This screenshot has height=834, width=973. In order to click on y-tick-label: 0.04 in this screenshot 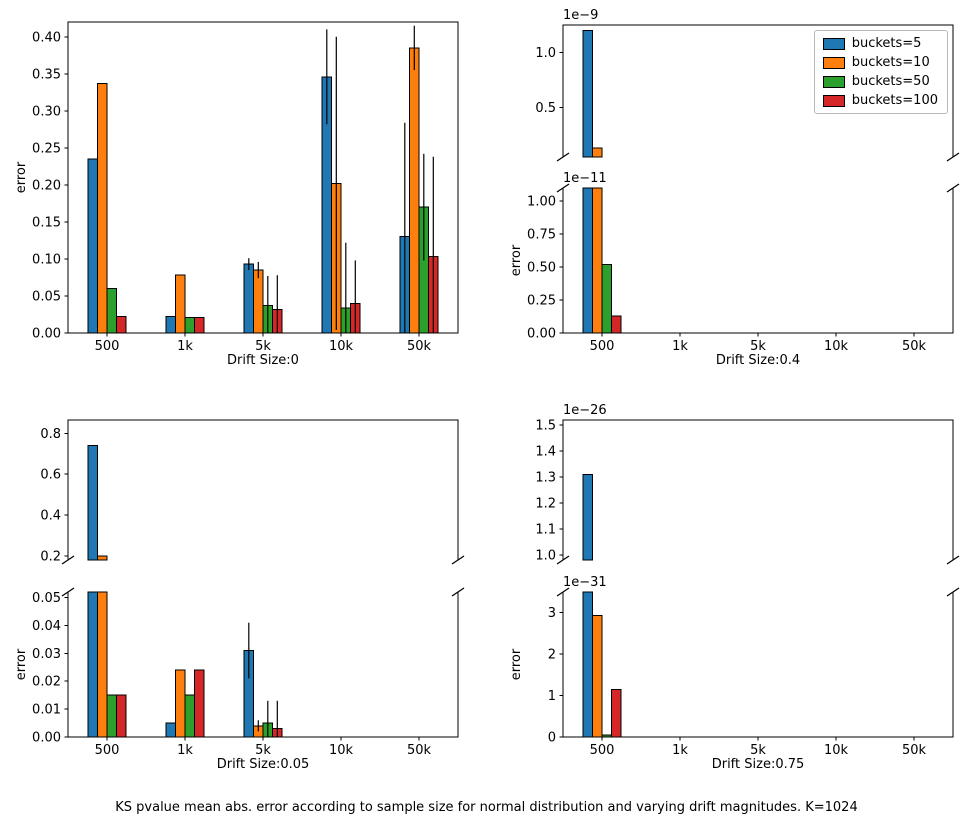, I will do `click(46, 626)`.